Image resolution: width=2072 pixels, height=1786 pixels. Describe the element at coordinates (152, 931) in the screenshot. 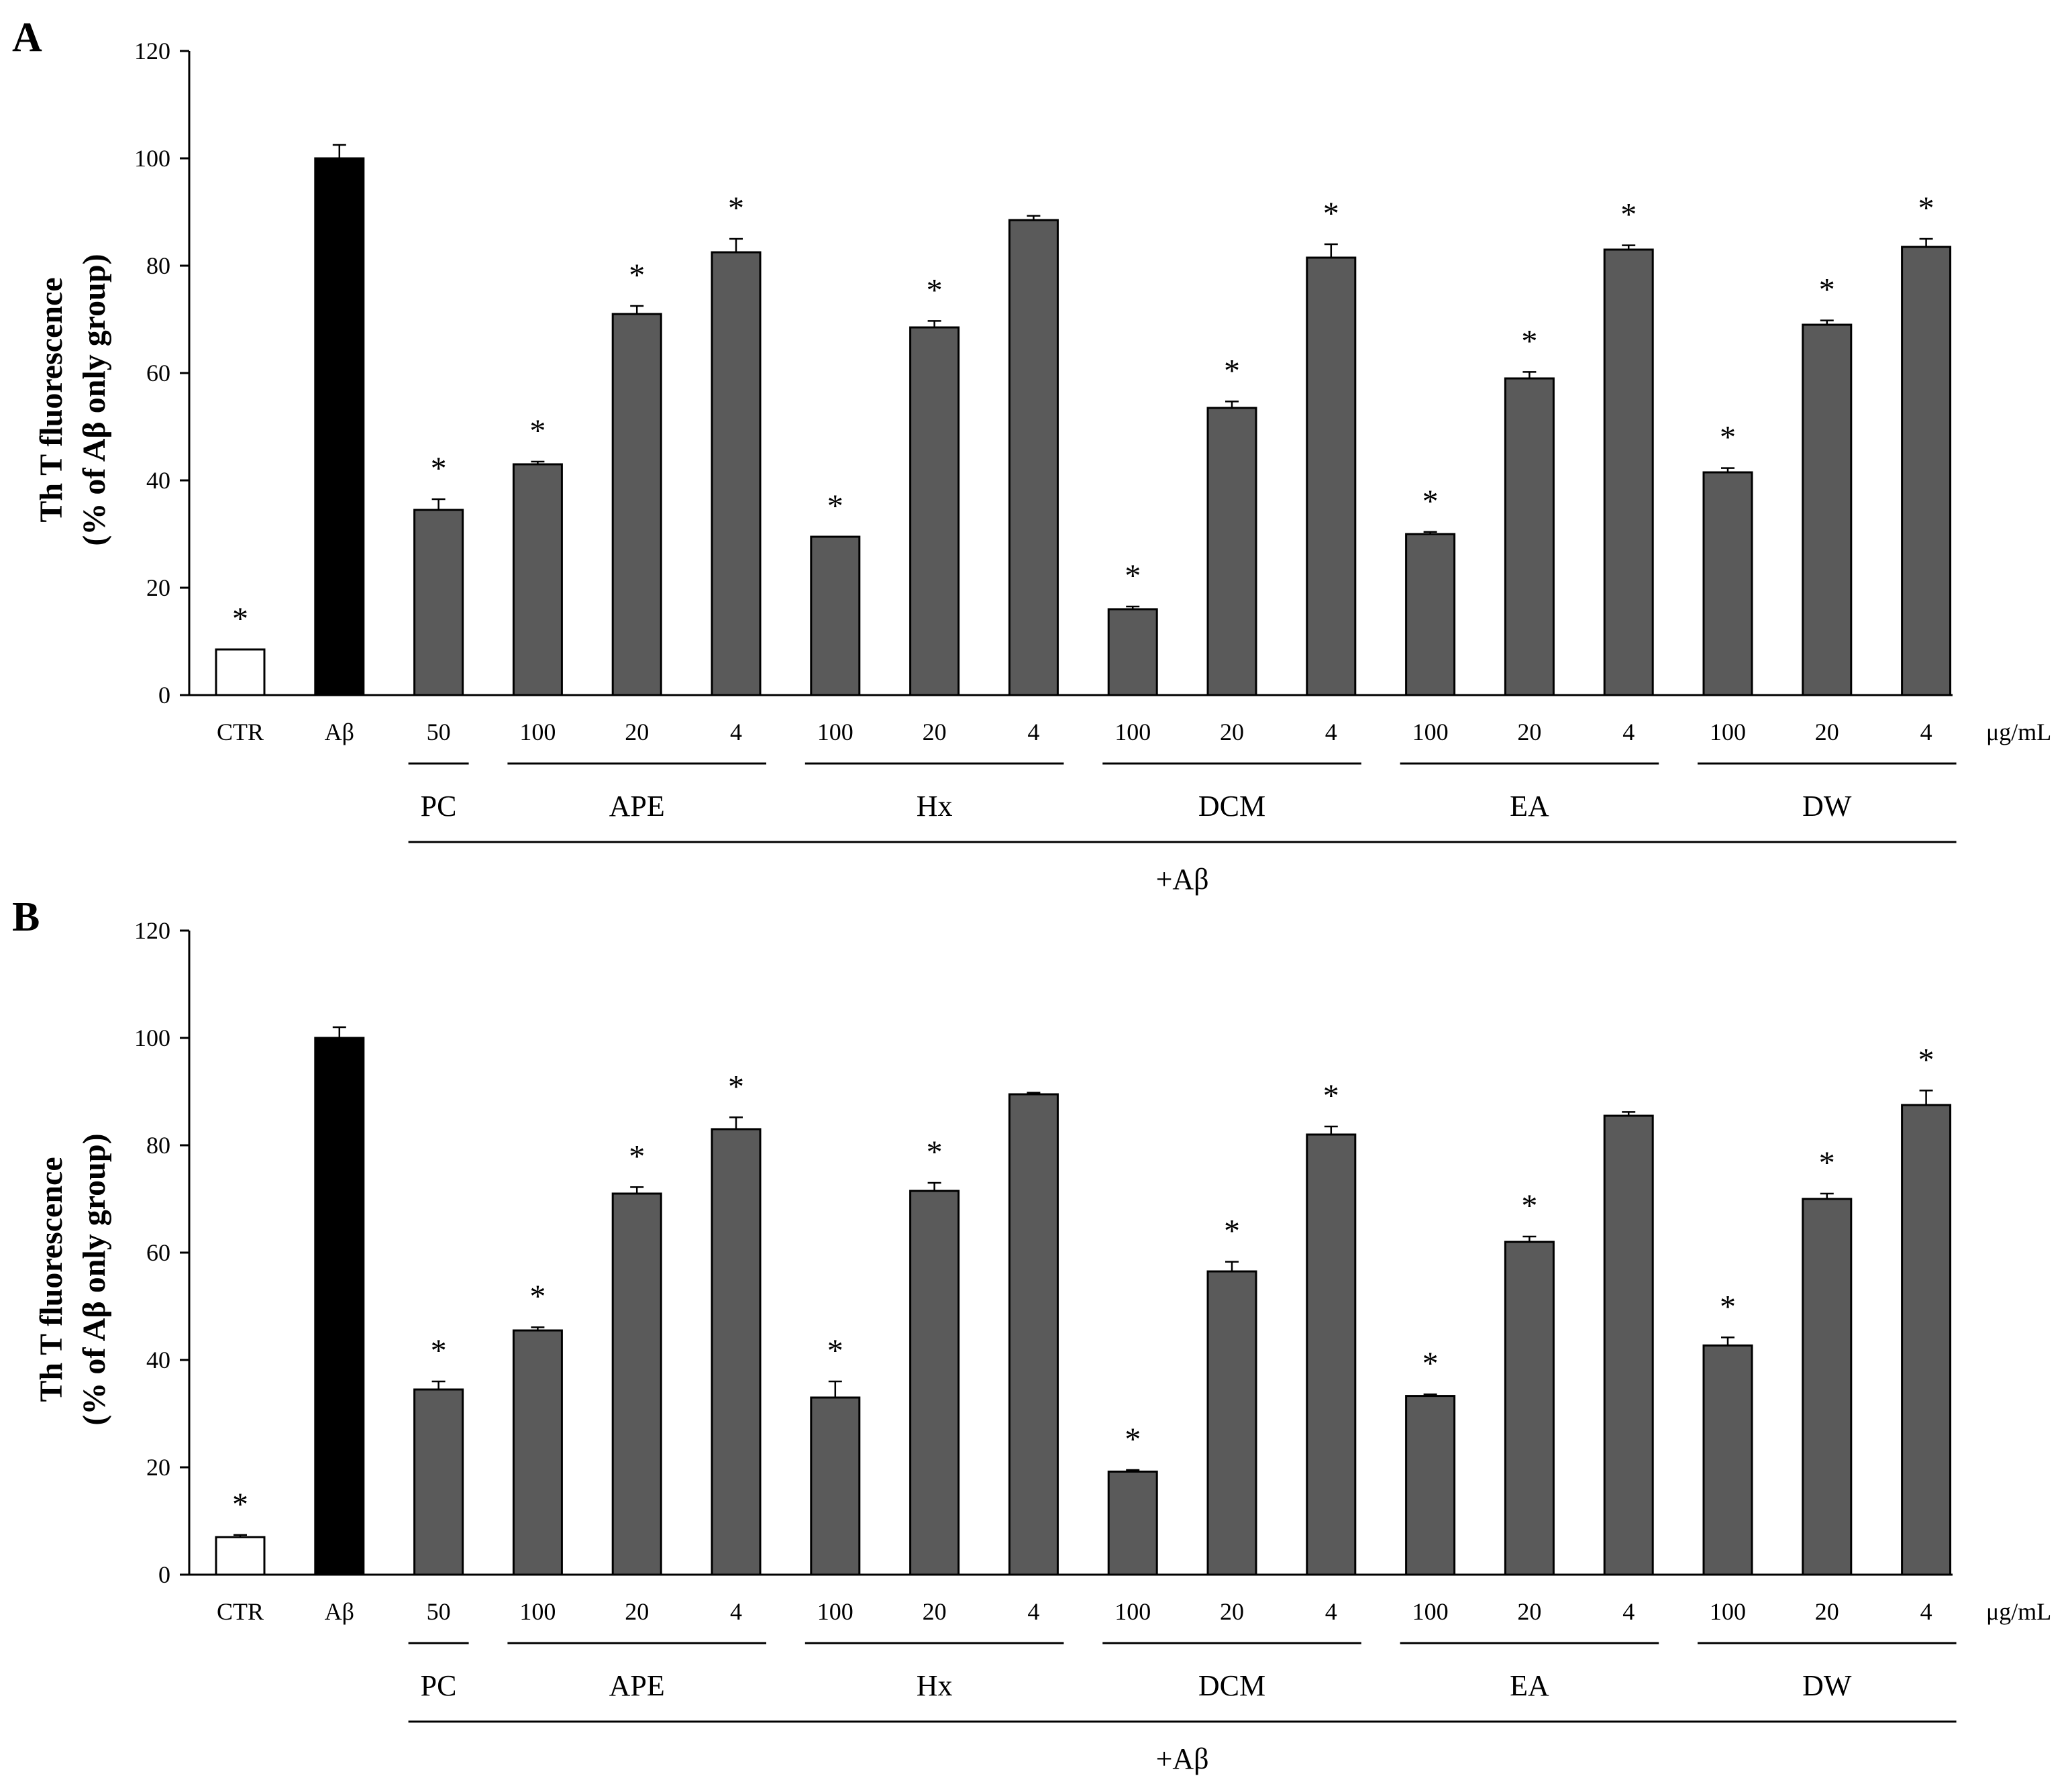

I see `y-tick-label: 120` at that location.